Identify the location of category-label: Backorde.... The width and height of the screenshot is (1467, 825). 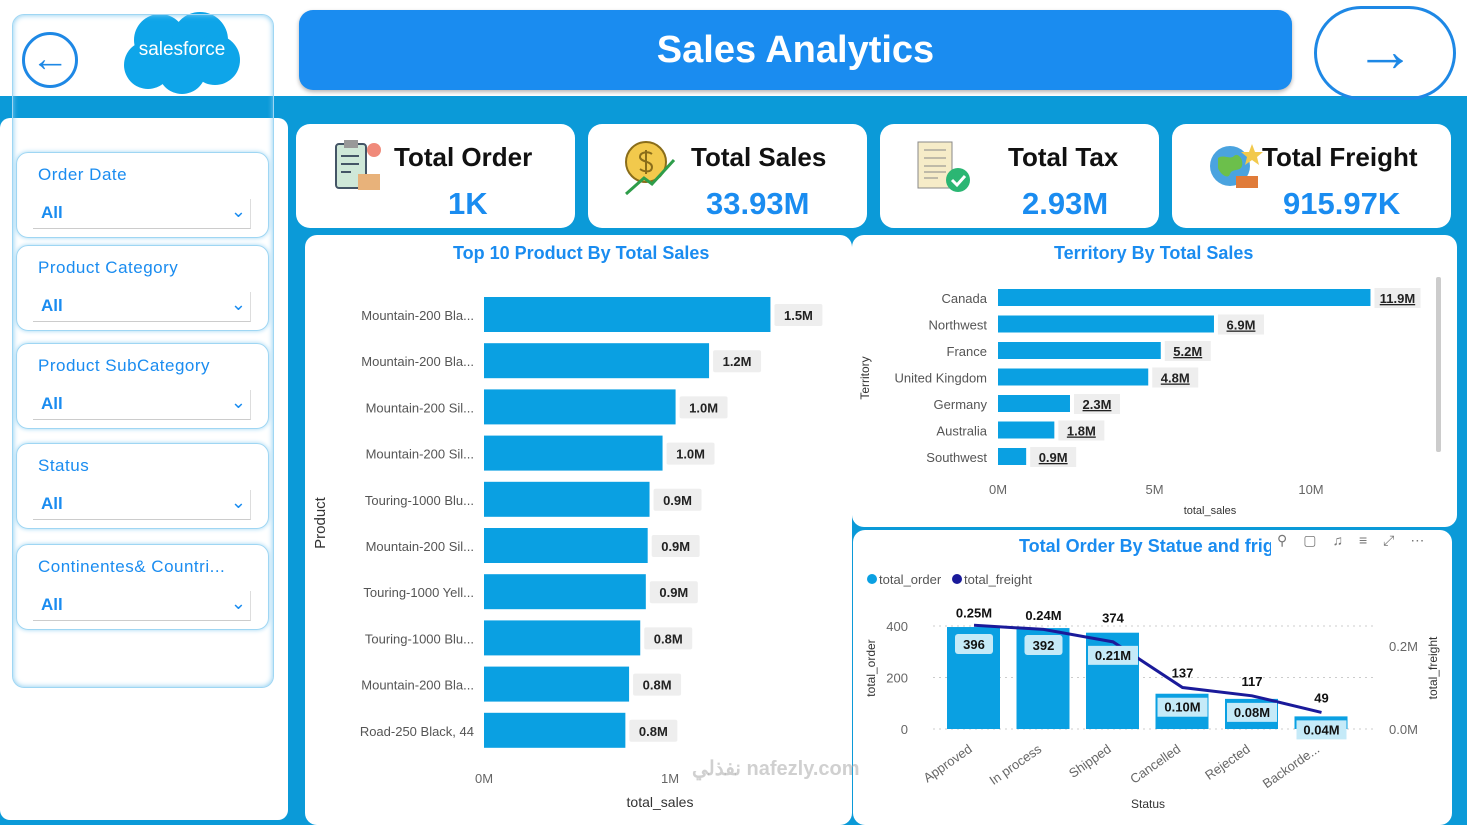
(1291, 766).